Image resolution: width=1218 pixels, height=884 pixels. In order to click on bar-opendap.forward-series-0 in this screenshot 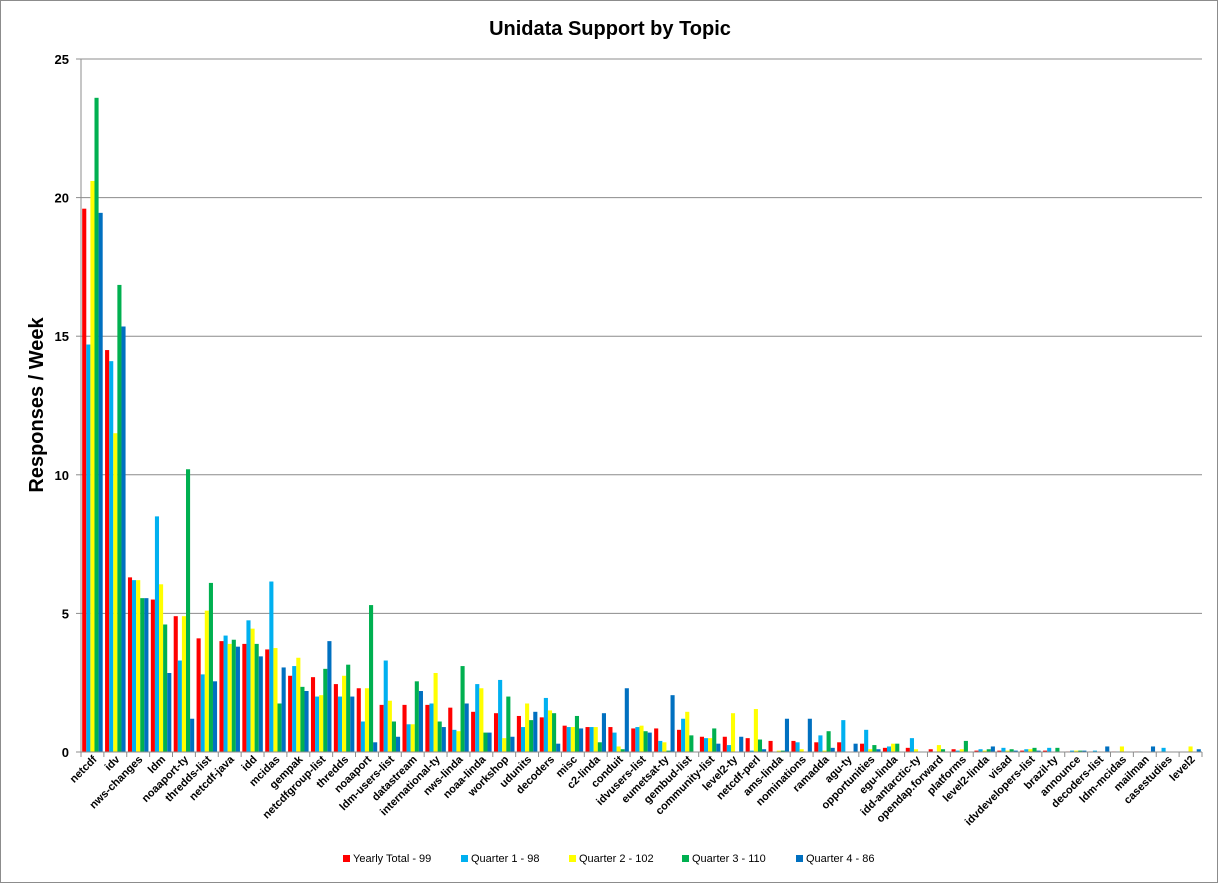, I will do `click(930, 750)`.